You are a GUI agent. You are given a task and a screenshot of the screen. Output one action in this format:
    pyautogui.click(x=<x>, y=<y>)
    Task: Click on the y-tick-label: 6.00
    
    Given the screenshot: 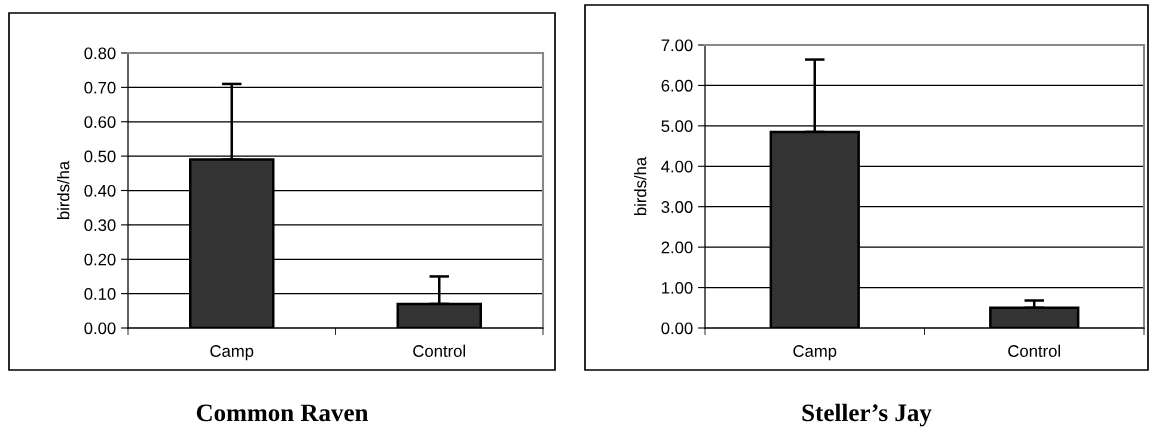 What is the action you would take?
    pyautogui.click(x=677, y=85)
    